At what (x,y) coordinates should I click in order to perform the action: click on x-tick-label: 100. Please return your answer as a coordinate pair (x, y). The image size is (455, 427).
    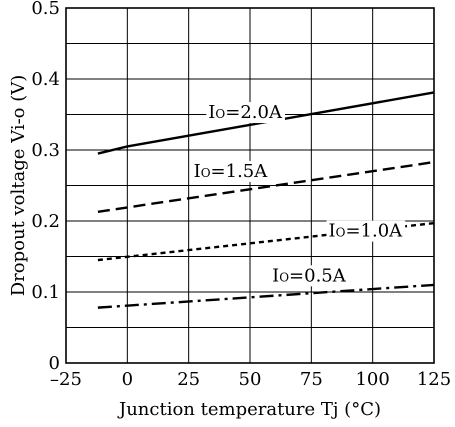
    Looking at the image, I should click on (372, 379).